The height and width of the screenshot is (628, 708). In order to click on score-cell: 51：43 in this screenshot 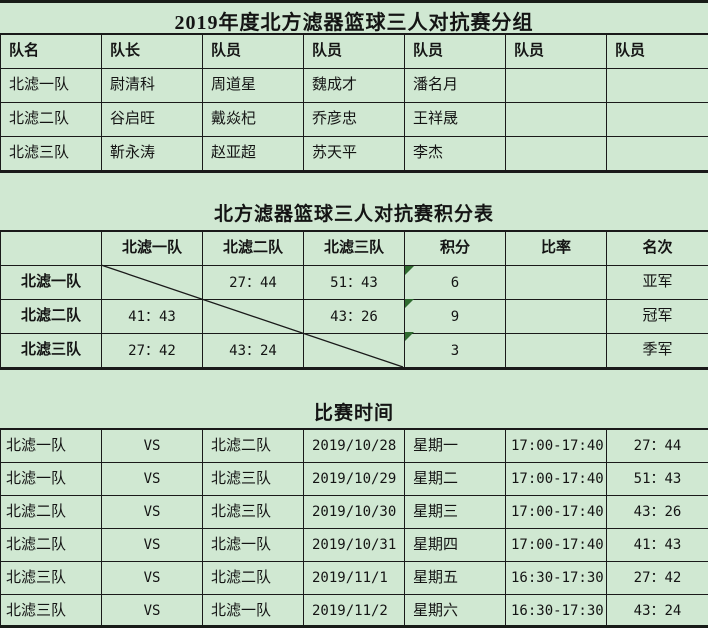, I will do `click(354, 282)`.